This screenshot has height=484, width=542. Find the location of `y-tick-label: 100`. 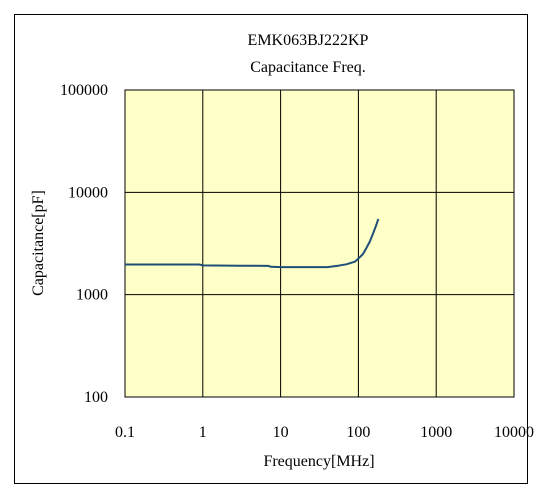

y-tick-label: 100 is located at coordinates (96, 397).